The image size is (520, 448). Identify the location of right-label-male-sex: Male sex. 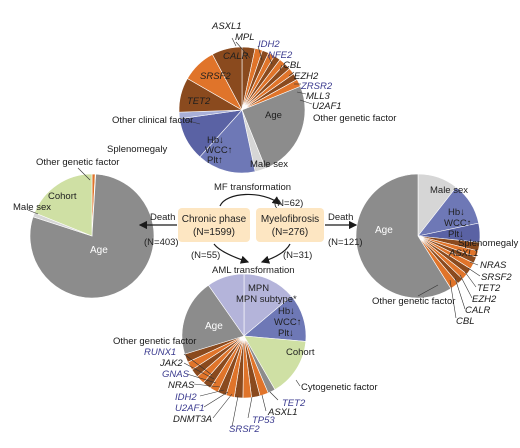
(449, 190).